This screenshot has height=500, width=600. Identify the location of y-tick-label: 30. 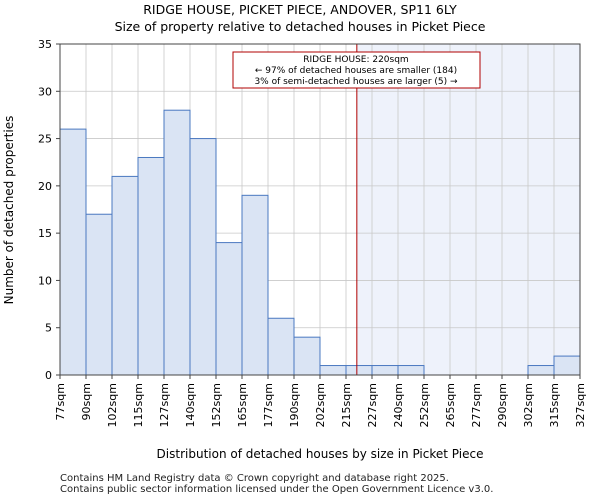
(45, 91).